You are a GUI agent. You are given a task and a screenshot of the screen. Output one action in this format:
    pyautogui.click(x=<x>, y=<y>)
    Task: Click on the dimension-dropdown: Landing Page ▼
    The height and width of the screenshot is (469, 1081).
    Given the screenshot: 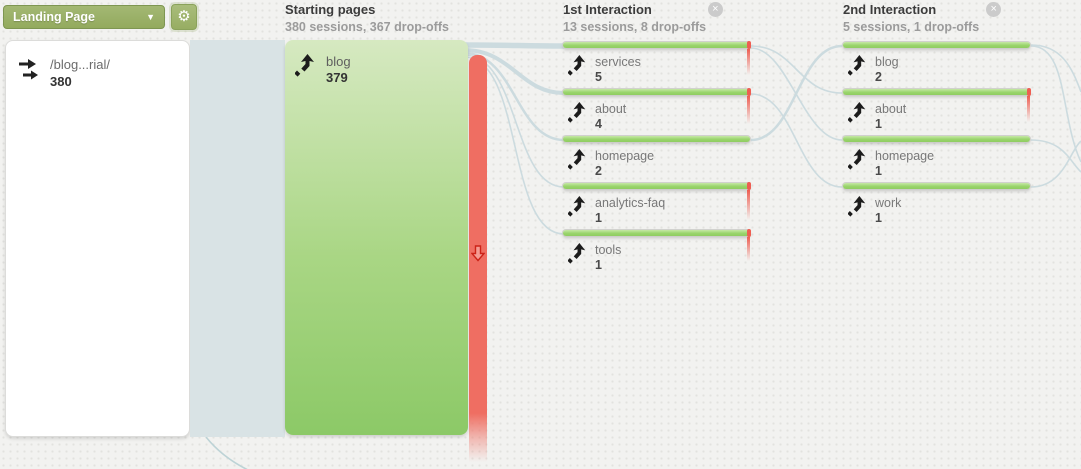 What is the action you would take?
    pyautogui.click(x=84, y=17)
    